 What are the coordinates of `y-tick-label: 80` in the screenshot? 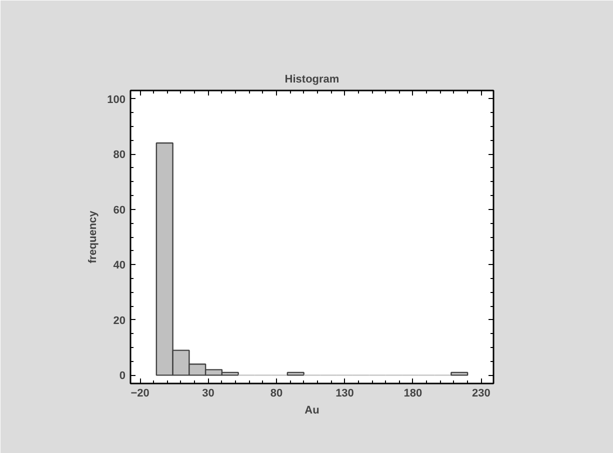 It's located at (119, 155).